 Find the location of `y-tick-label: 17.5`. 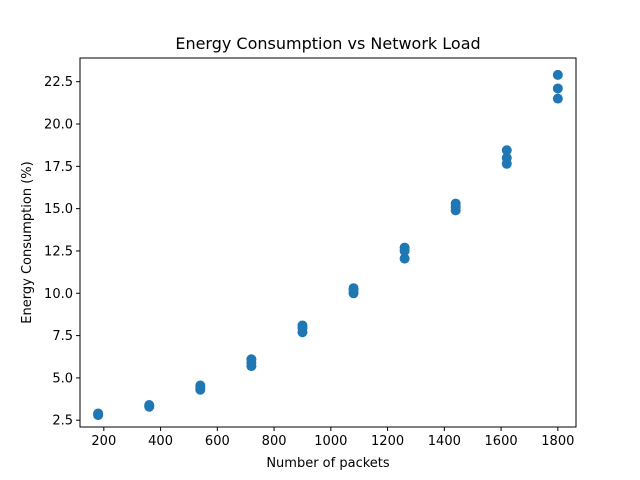

y-tick-label: 17.5 is located at coordinates (58, 167).